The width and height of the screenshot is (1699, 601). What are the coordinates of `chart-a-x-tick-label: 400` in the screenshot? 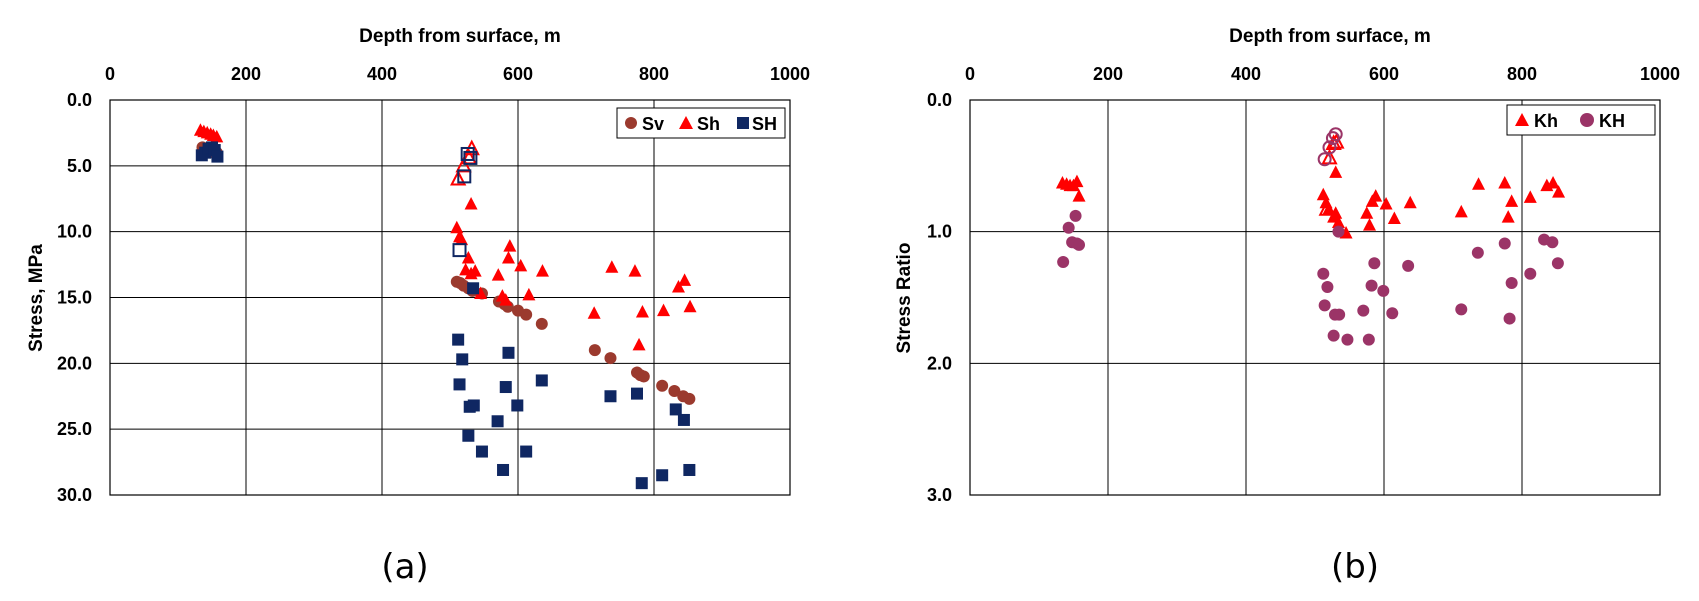 It's located at (382, 74).